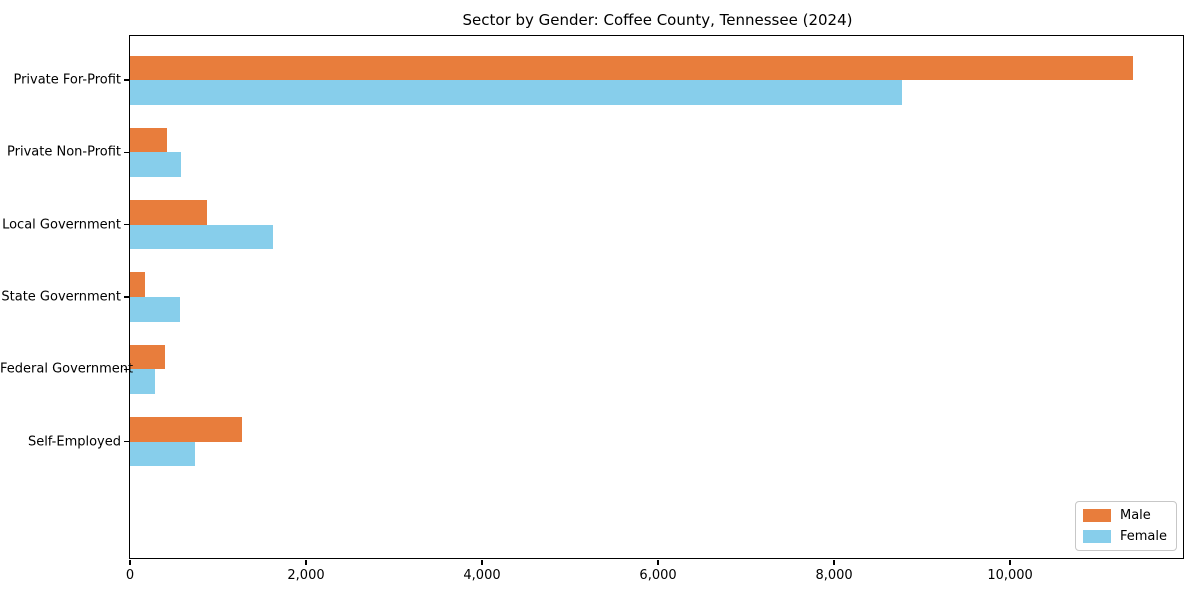 The width and height of the screenshot is (1200, 600). Describe the element at coordinates (1125, 526) in the screenshot. I see `legend: Male Female` at that location.